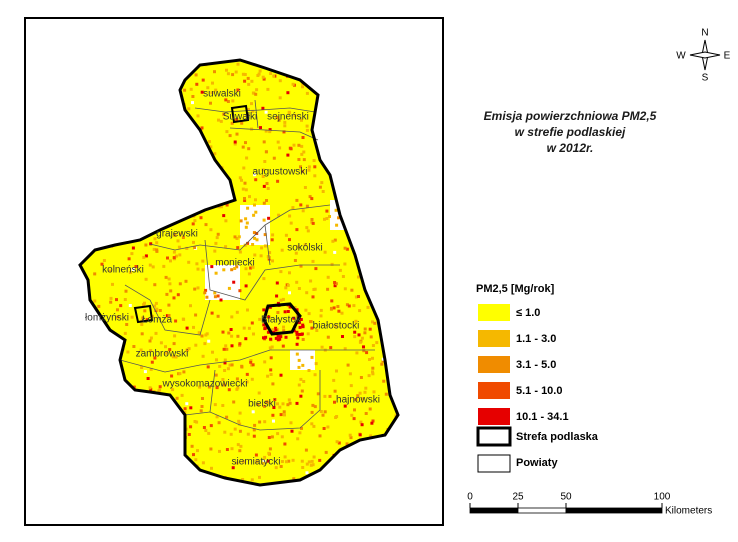  I want to click on scale-tick-label: 100, so click(662, 497).